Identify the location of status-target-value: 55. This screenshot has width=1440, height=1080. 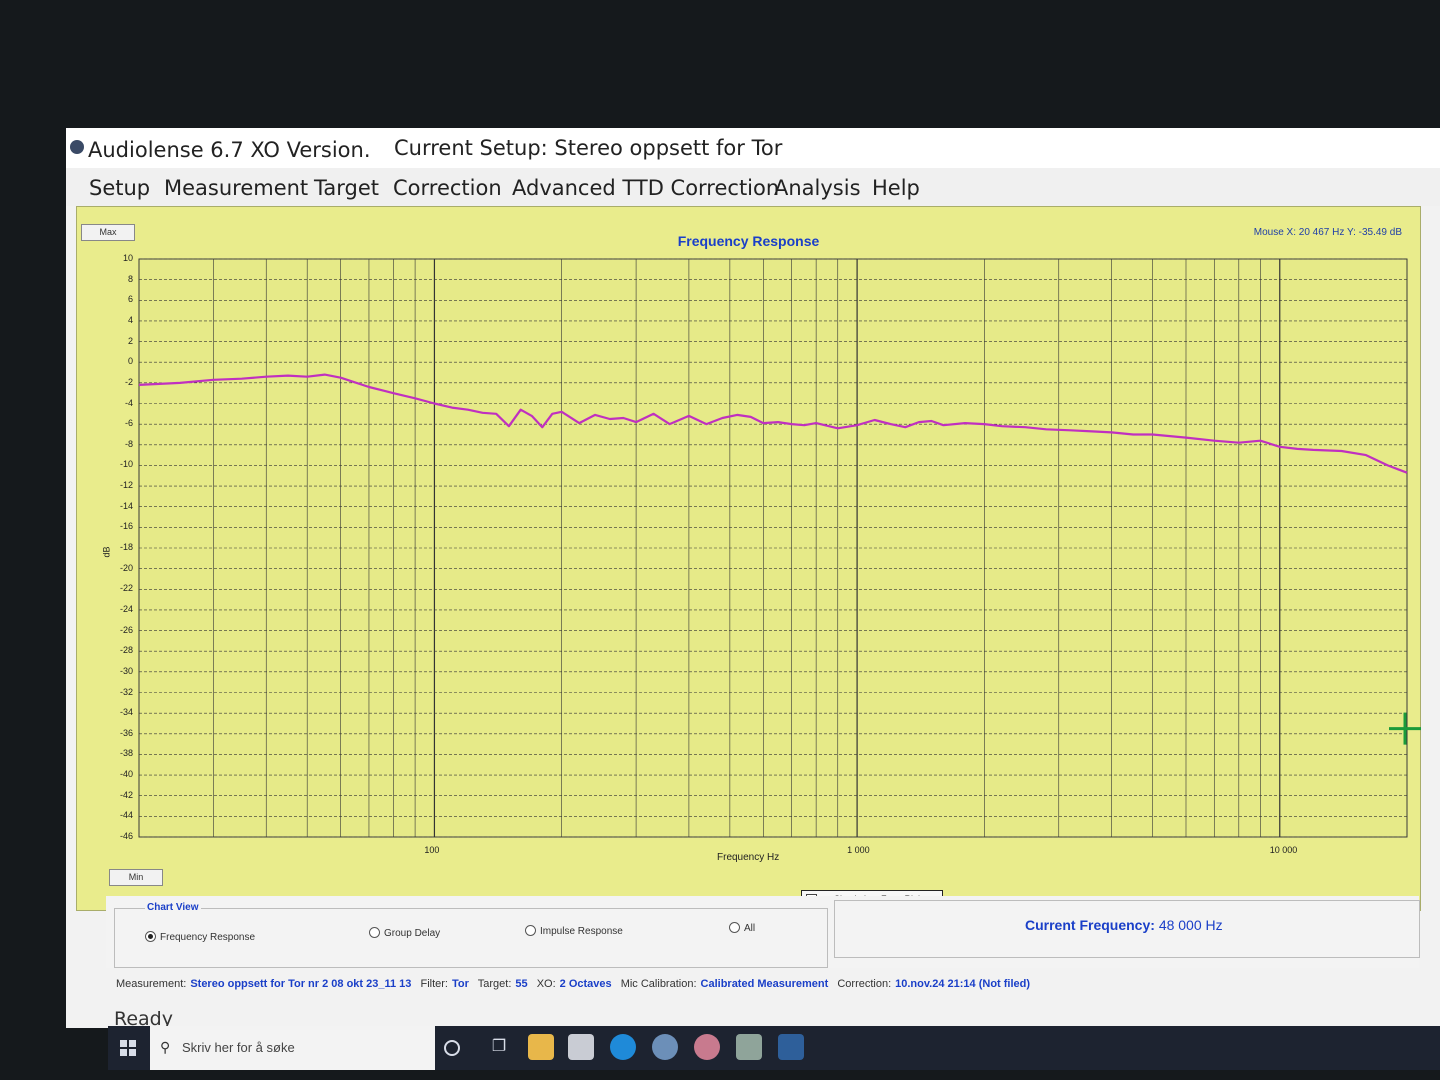
(521, 984).